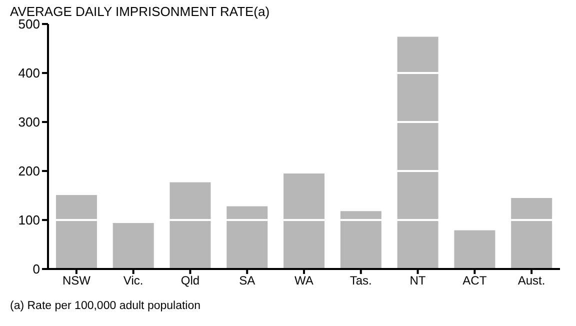 This screenshot has width=576, height=326. Describe the element at coordinates (29, 220) in the screenshot. I see `y-tick-label: 100` at that location.